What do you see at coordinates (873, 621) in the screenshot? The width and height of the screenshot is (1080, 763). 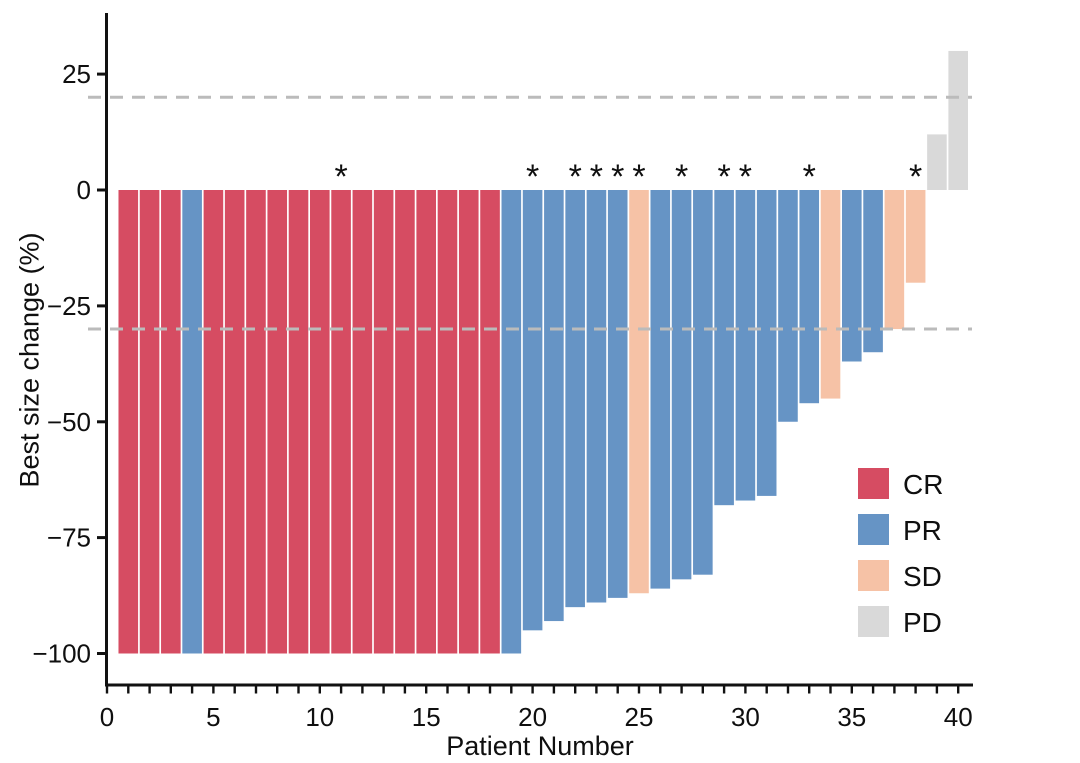 I see `legend-swatch-PD` at bounding box center [873, 621].